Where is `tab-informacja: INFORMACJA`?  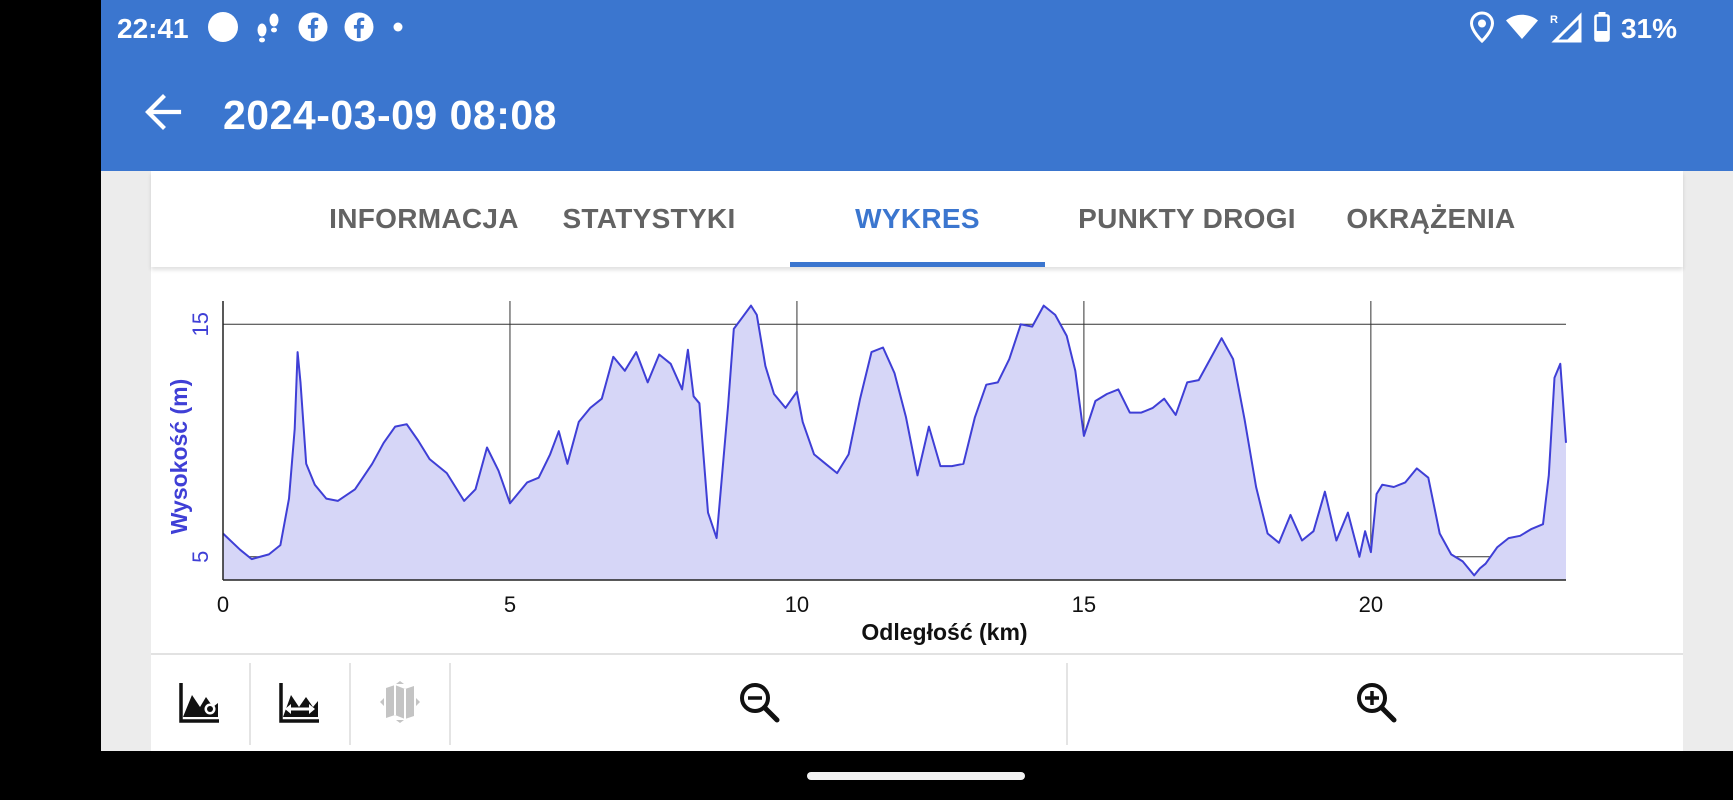 tab-informacja: INFORMACJA is located at coordinates (424, 218).